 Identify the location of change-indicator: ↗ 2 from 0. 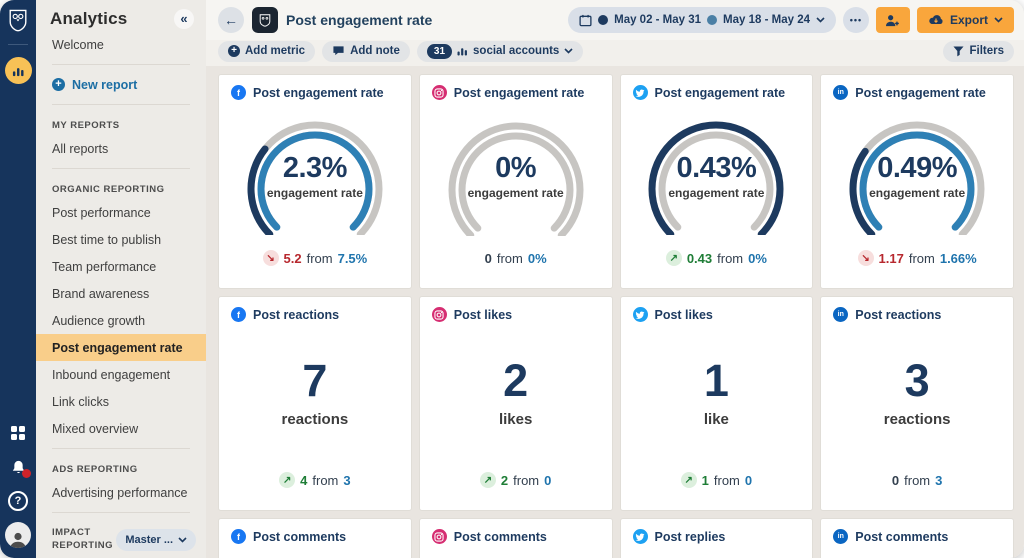
(516, 480).